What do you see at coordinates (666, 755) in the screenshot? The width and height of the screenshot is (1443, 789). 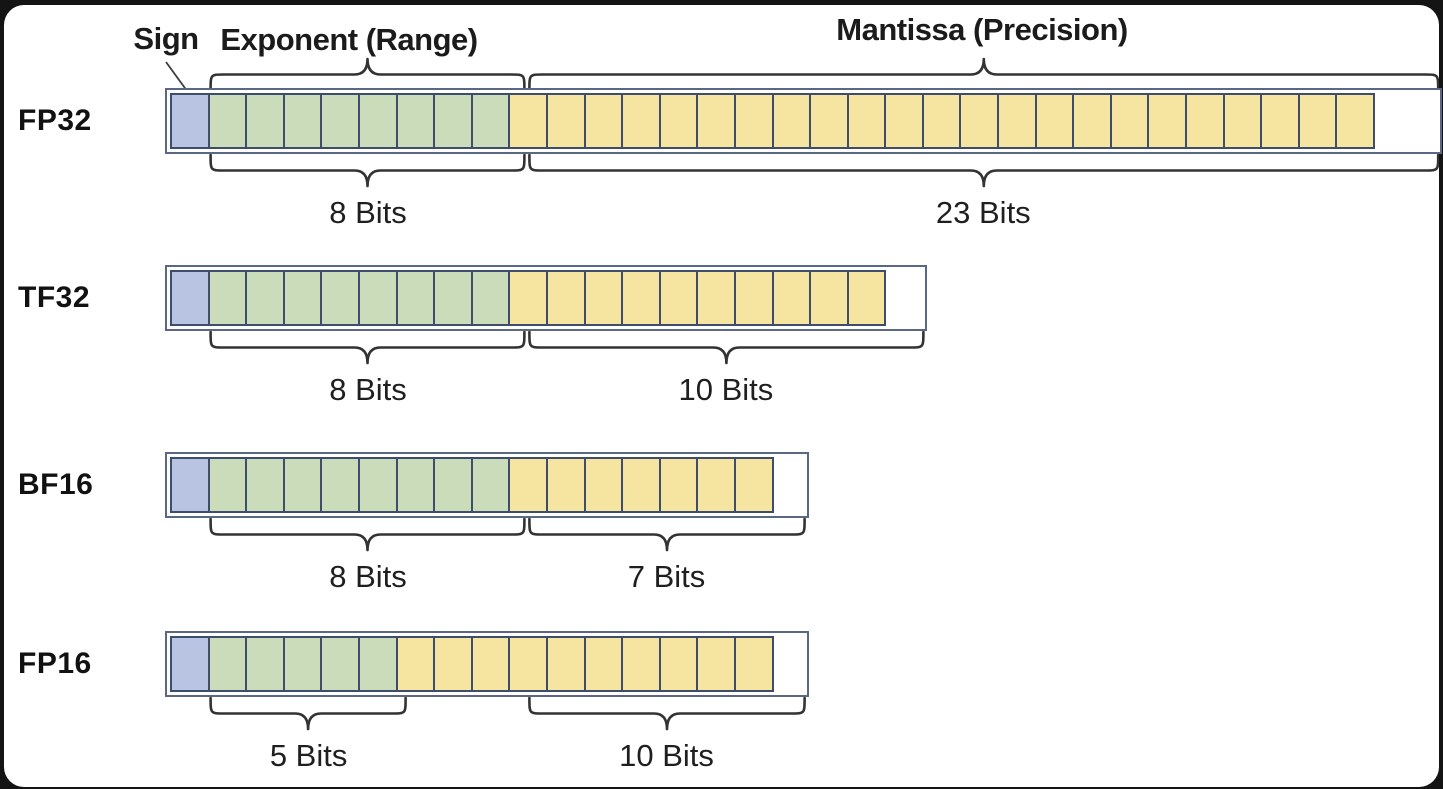 I see `mantissa-bits-caption-fp16: 10 Bits` at bounding box center [666, 755].